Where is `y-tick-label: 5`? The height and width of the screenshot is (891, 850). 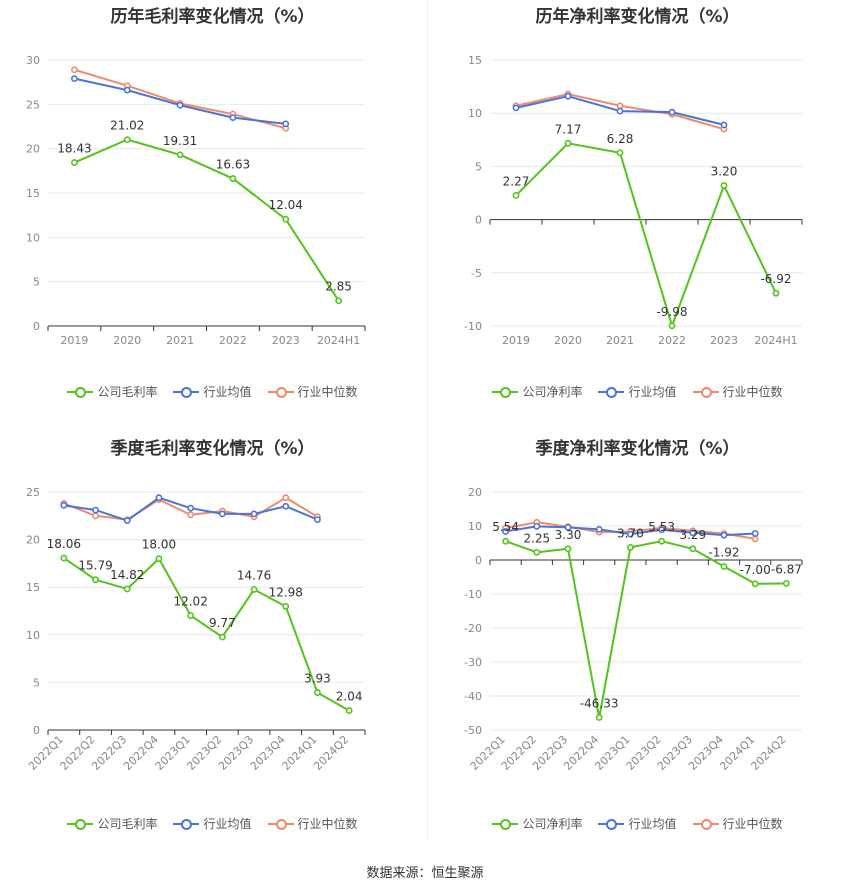 y-tick-label: 5 is located at coordinates (478, 166).